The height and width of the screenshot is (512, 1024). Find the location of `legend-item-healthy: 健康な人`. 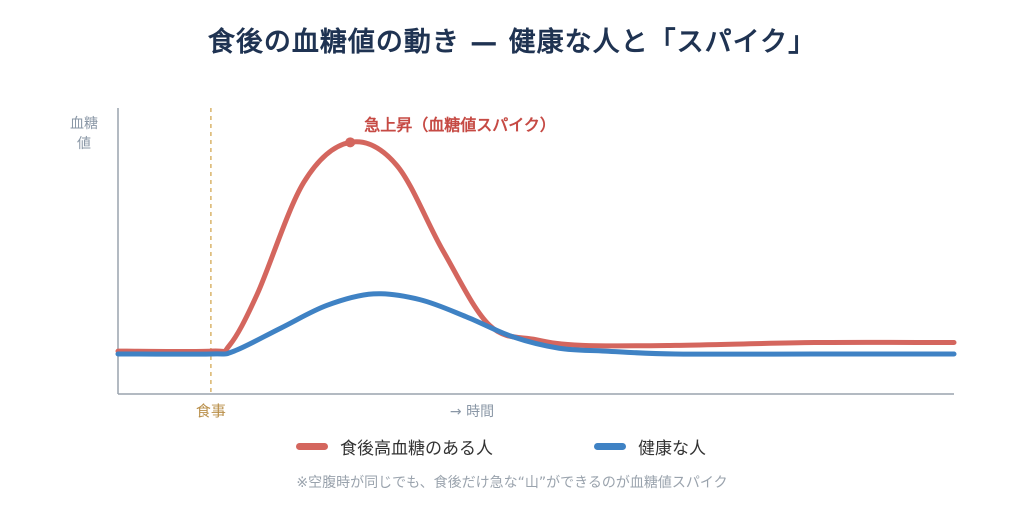

legend-item-healthy: 健康な人 is located at coordinates (650, 446).